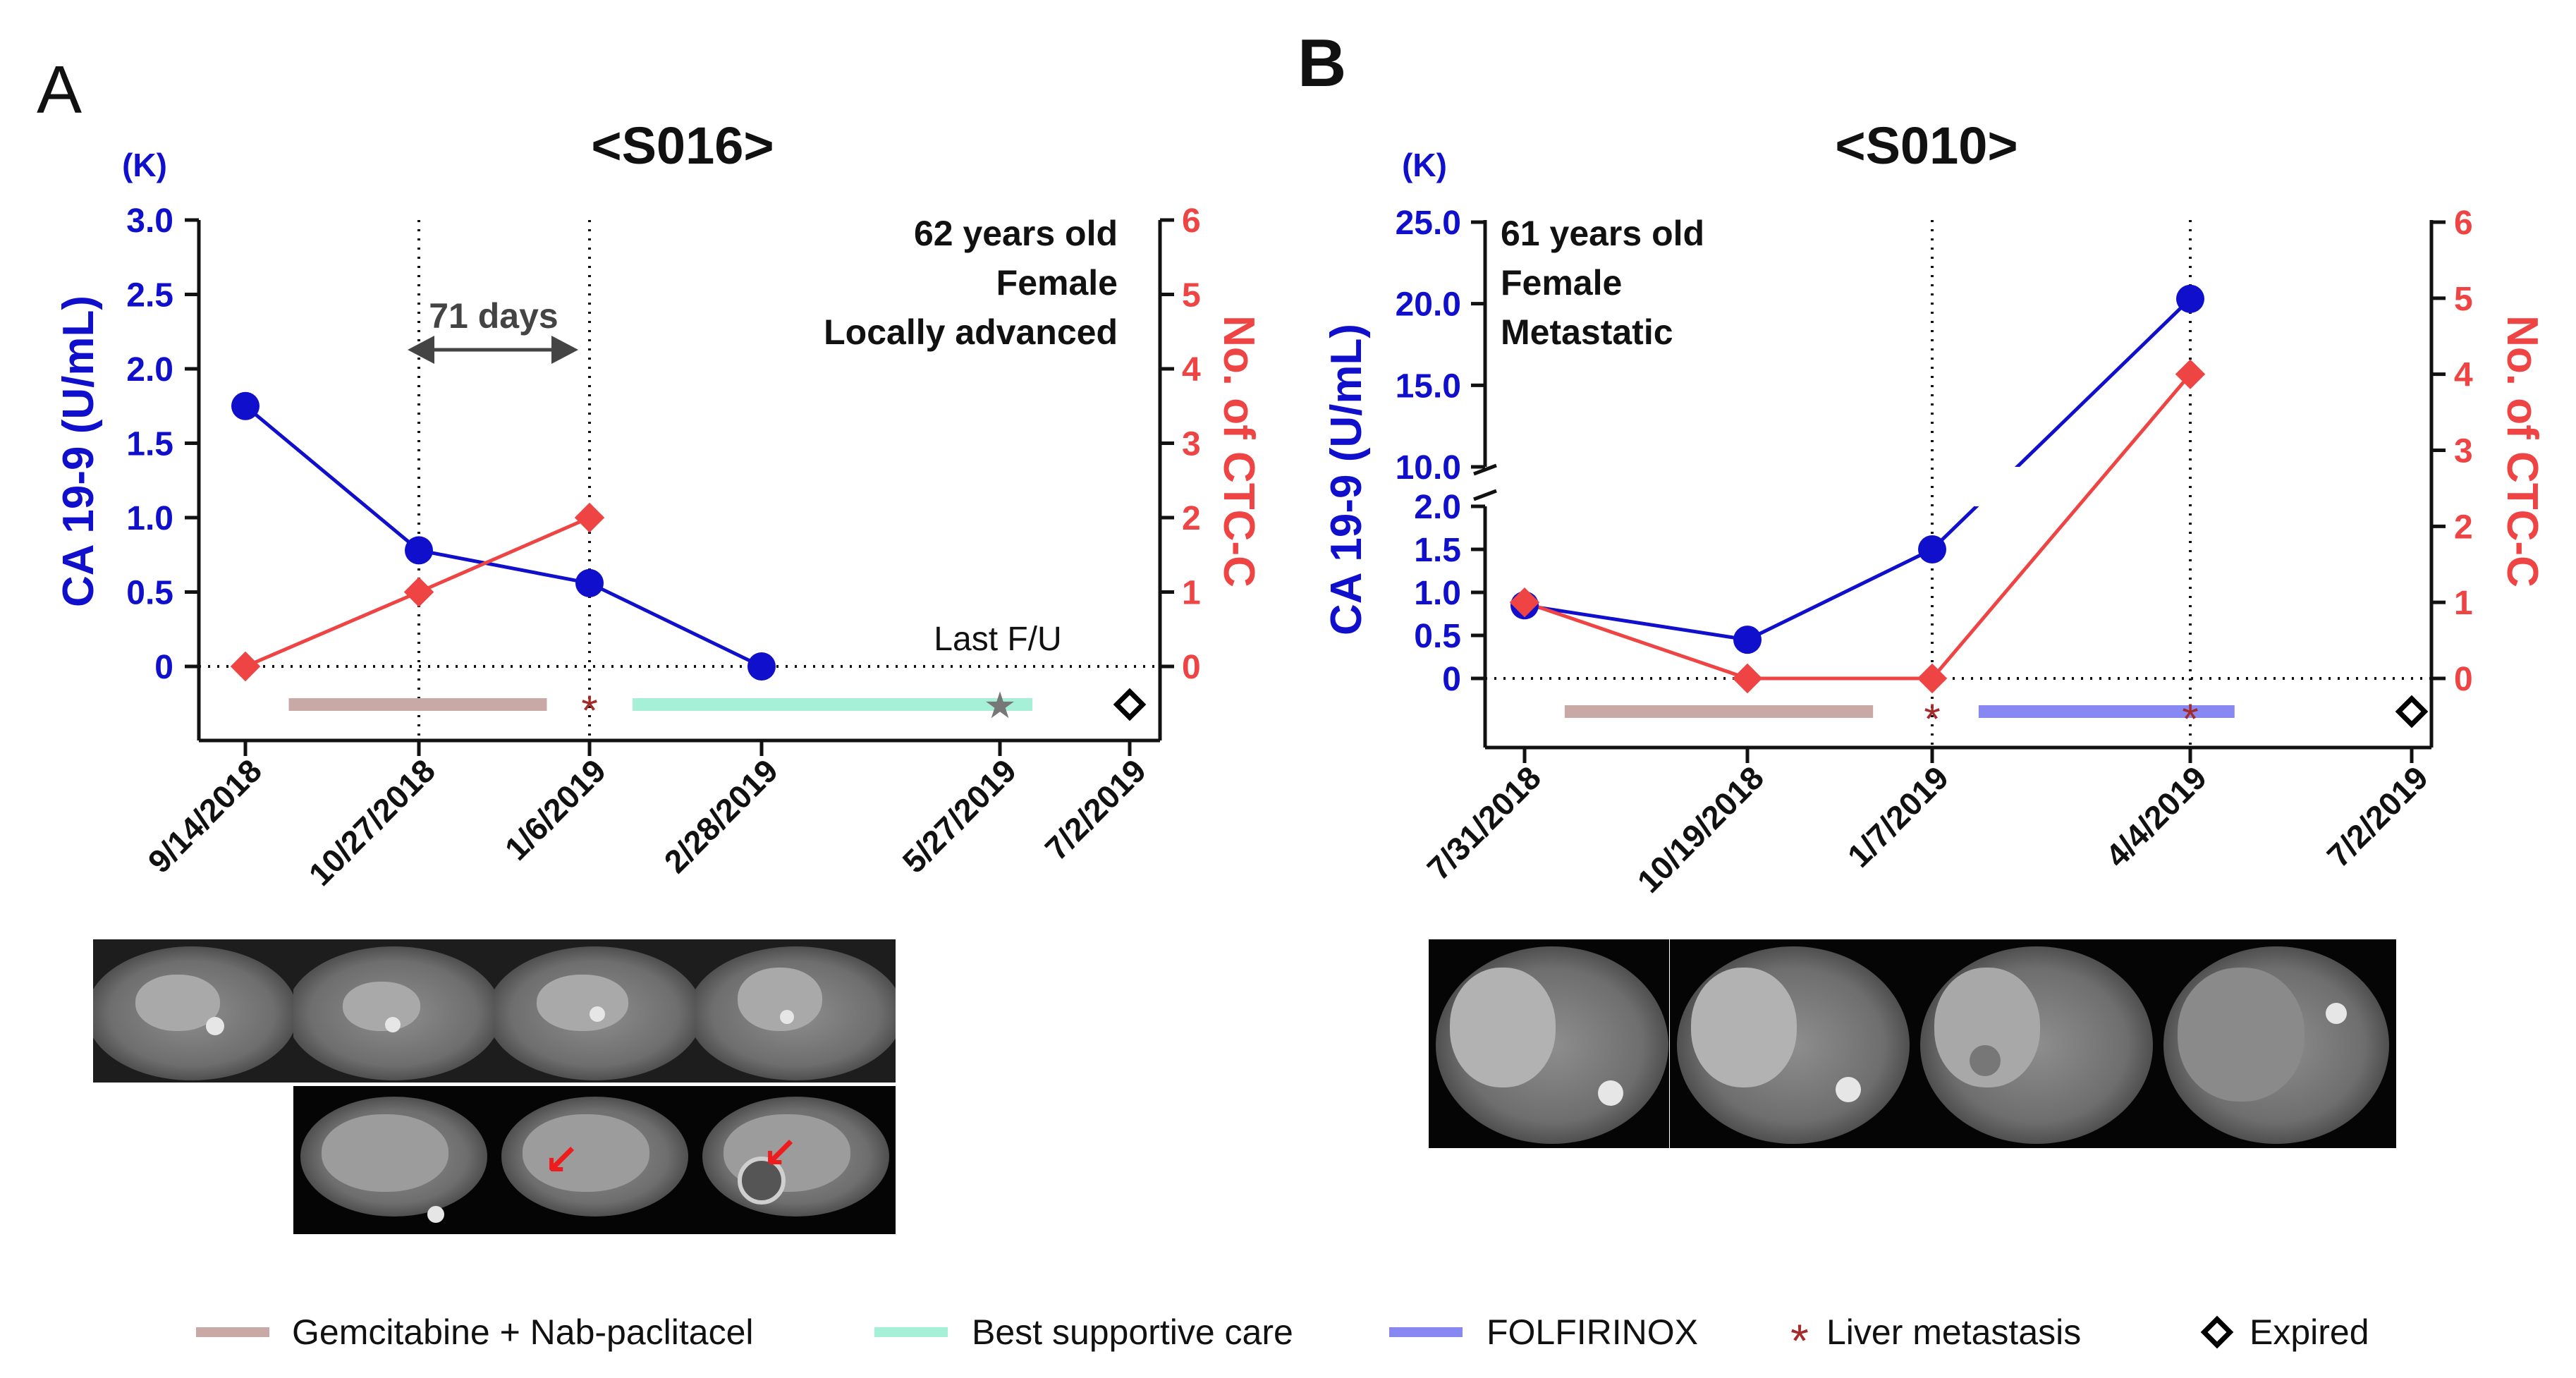  Describe the element at coordinates (2463, 223) in the screenshot. I see `chart-b-right-tick-label: 6` at that location.